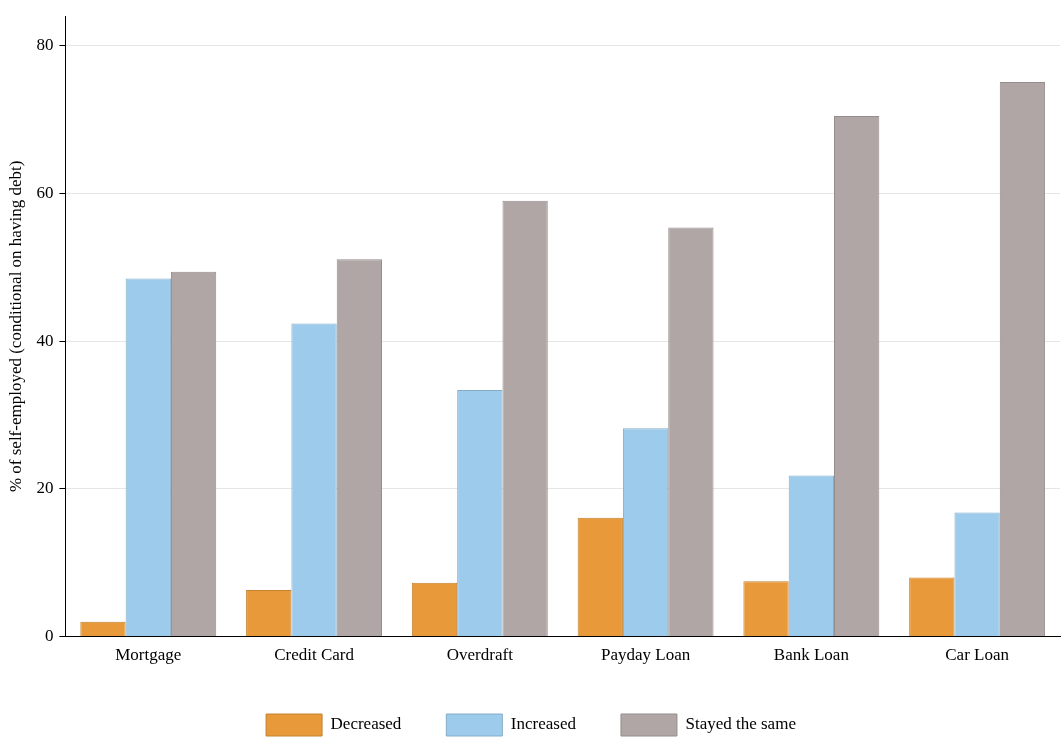 This screenshot has height=746, width=1062. Describe the element at coordinates (543, 724) in the screenshot. I see `legend-label: Increased` at that location.